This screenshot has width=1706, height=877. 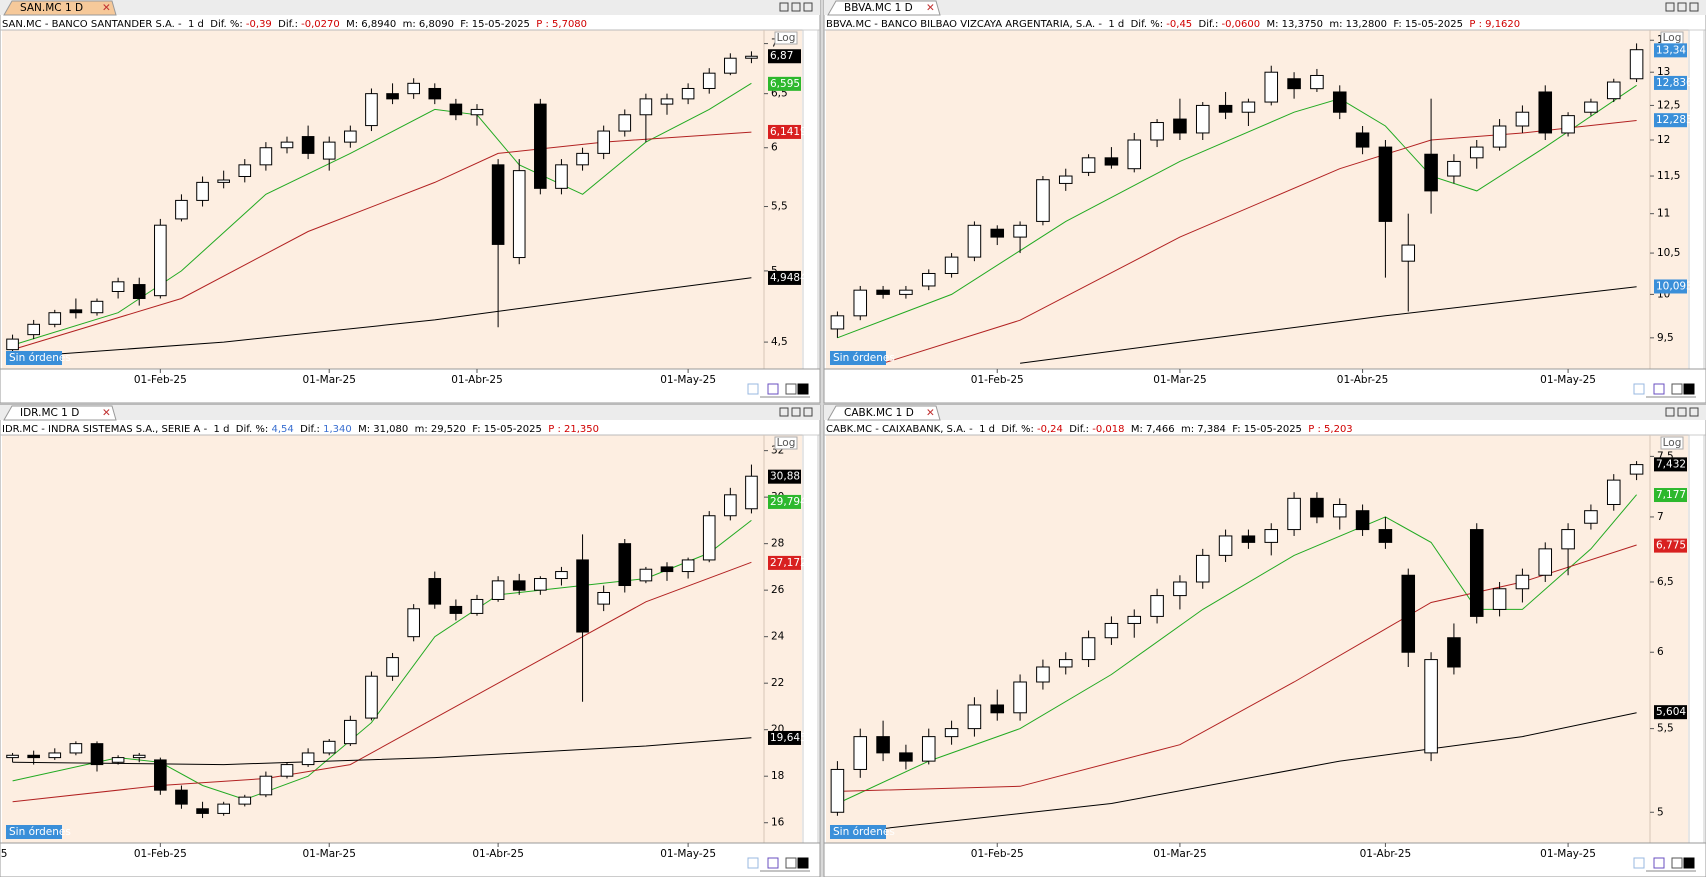 I want to click on price-tag, so click(x=784, y=737).